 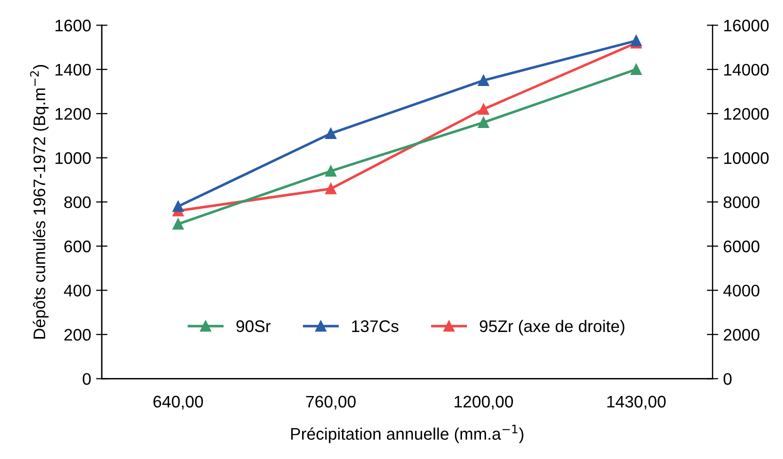 What do you see at coordinates (178, 403) in the screenshot?
I see `x-tick-label: 640,00` at bounding box center [178, 403].